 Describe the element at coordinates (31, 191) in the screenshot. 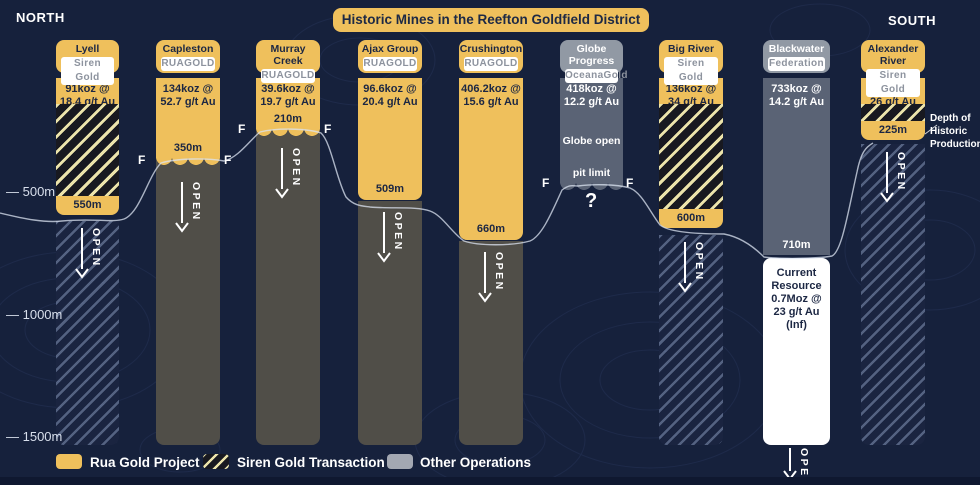

I see `depth-axis-tick-500m: — 500m` at that location.